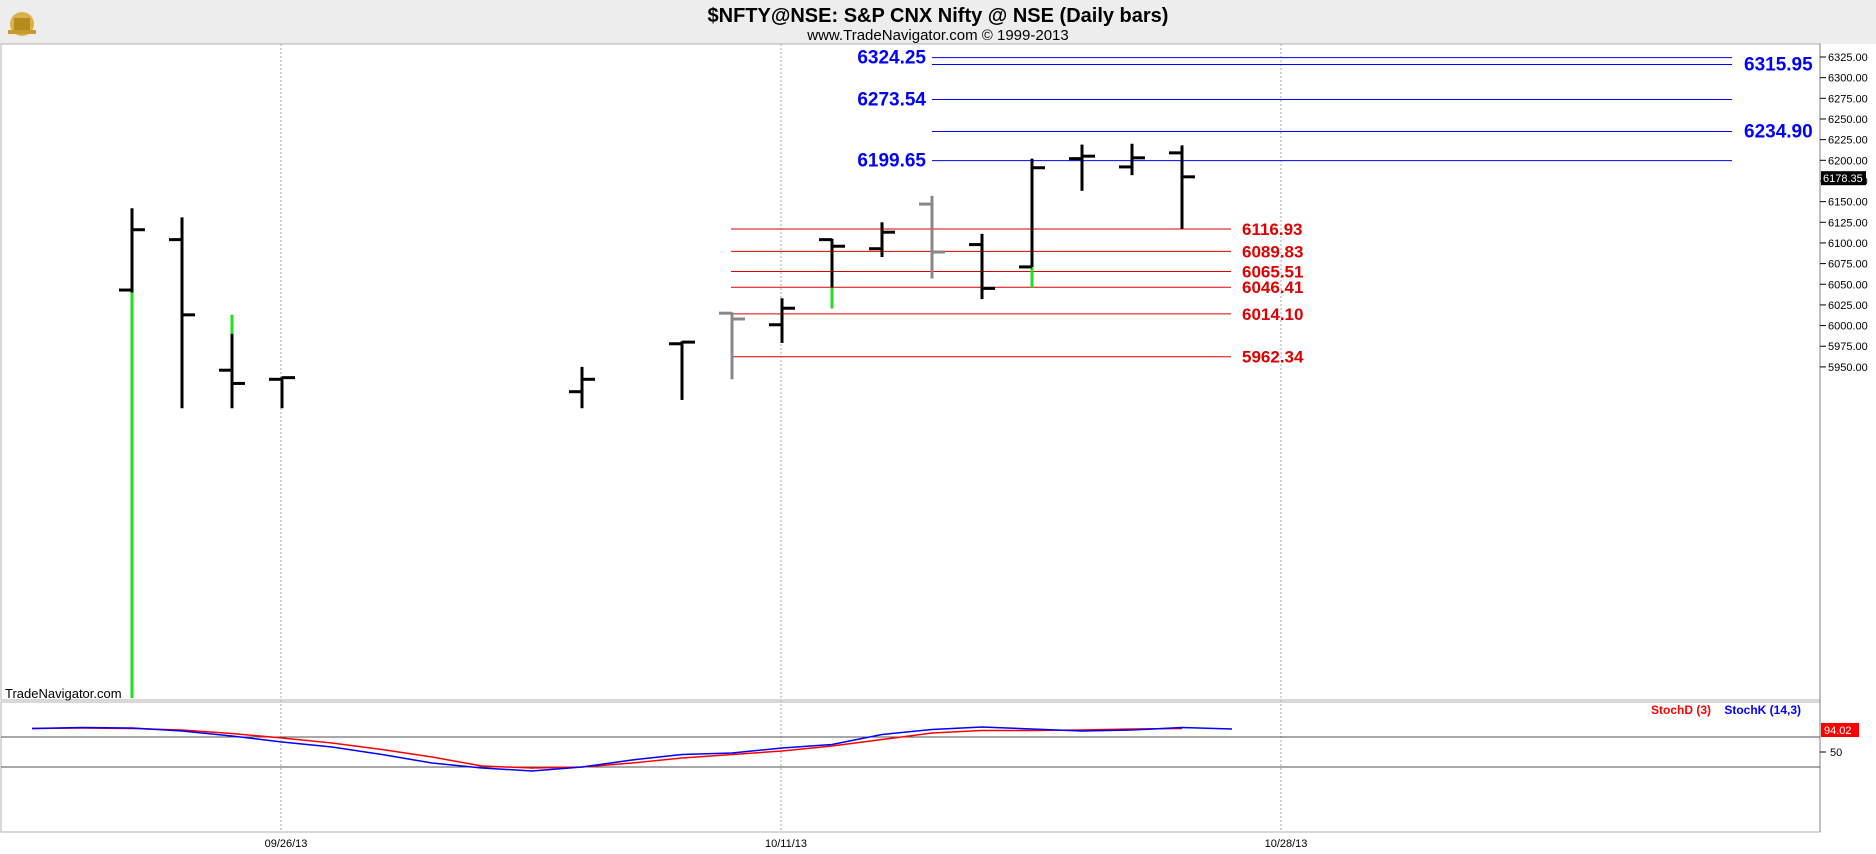  I want to click on support-label: 6065.51, so click(1272, 271).